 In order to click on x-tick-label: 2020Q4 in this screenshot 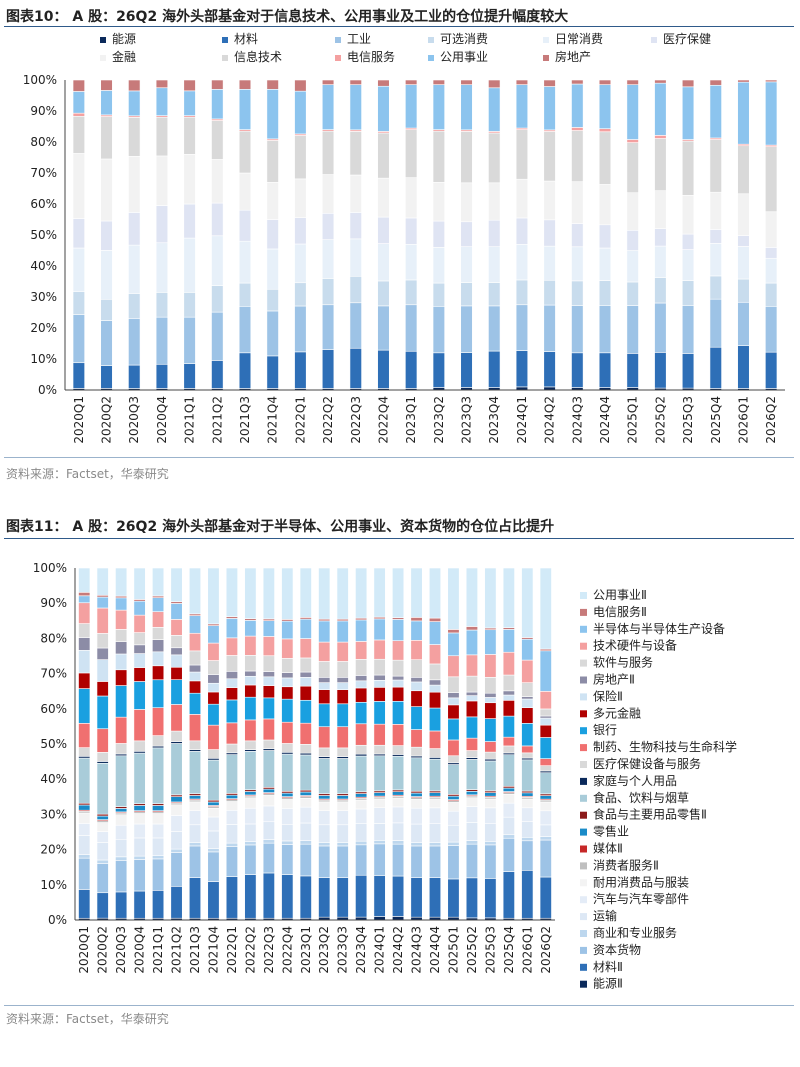, I will do `click(162, 420)`.